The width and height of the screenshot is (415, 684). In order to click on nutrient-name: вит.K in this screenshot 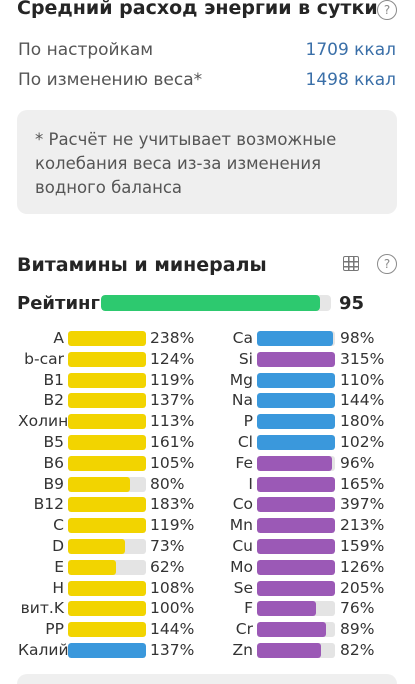, I will do `click(42, 608)`.